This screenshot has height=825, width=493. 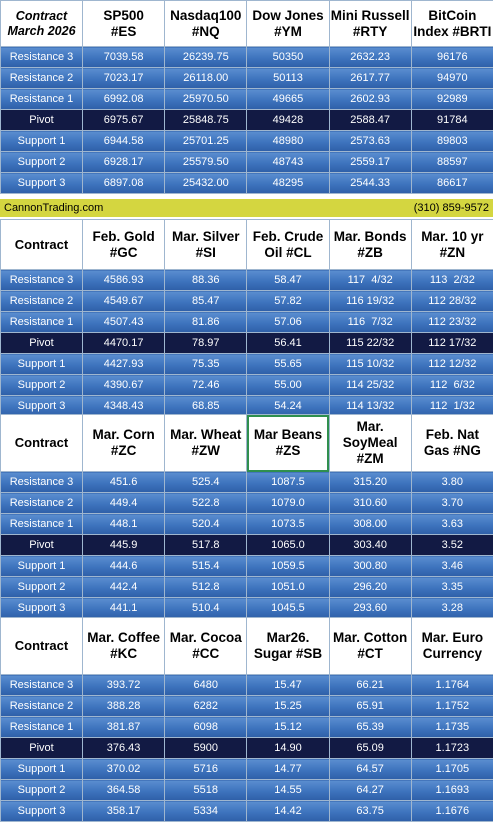 What do you see at coordinates (288, 482) in the screenshot?
I see `level-value: 1087.5` at bounding box center [288, 482].